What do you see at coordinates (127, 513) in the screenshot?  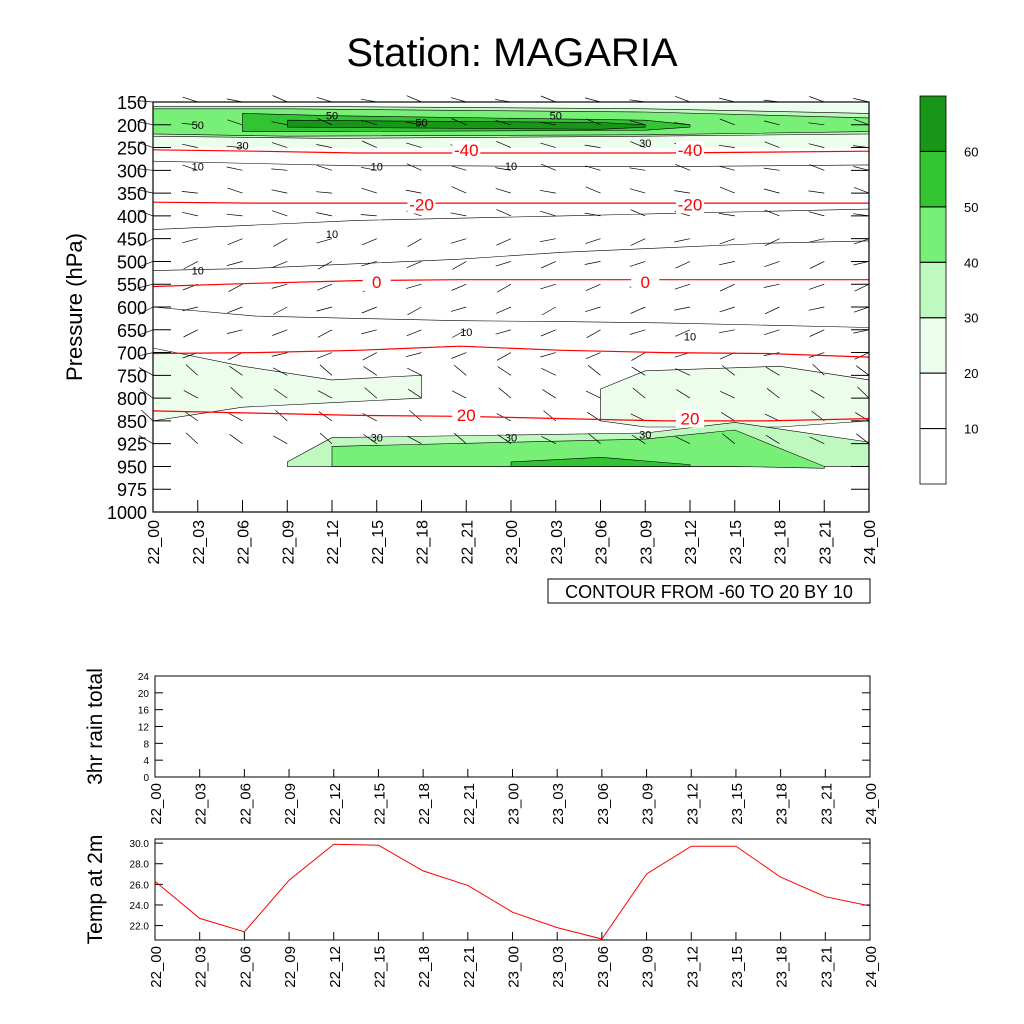 I see `y-tick-label: 1000` at bounding box center [127, 513].